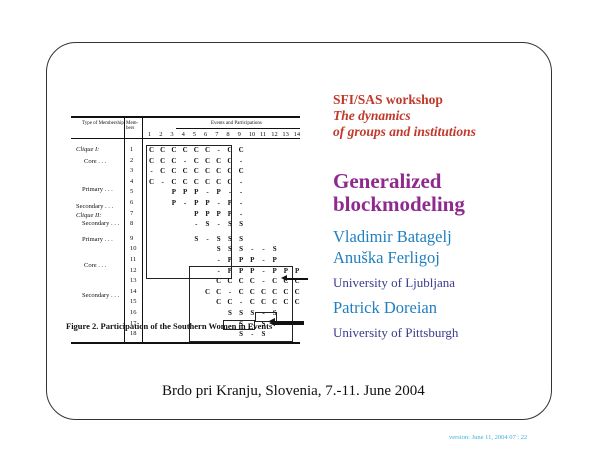 The width and height of the screenshot is (600, 464). What do you see at coordinates (132, 171) in the screenshot?
I see `member-number: 3` at bounding box center [132, 171].